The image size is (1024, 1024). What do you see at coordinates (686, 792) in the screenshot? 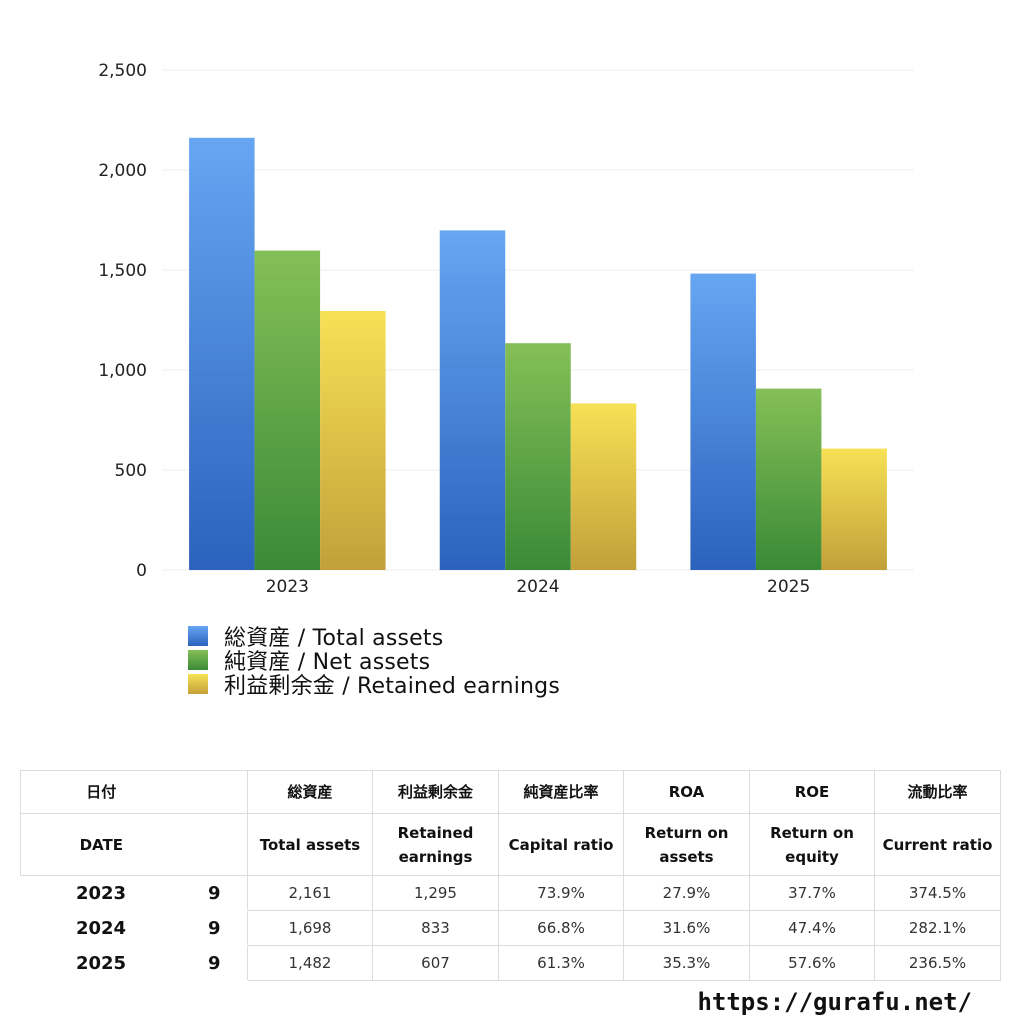
I see `header-roa-ja: ROA` at bounding box center [686, 792].